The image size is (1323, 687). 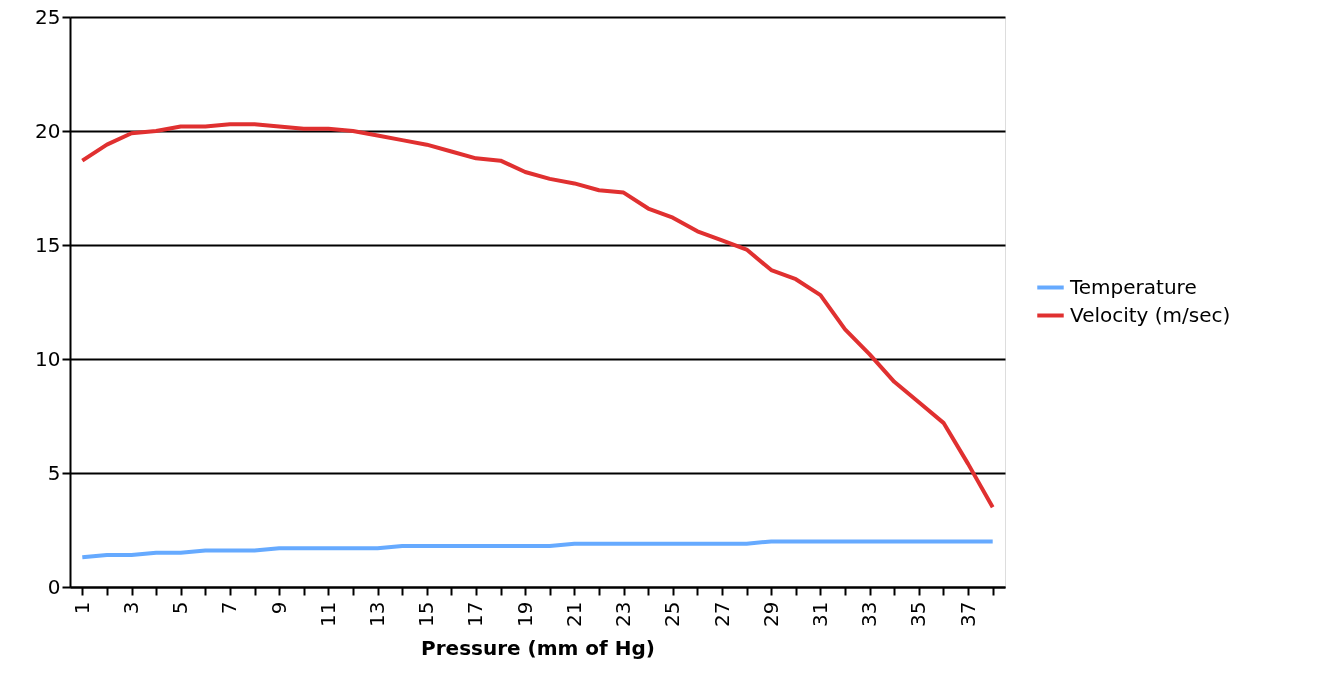 What do you see at coordinates (426, 614) in the screenshot?
I see `x-tick-label: 15` at bounding box center [426, 614].